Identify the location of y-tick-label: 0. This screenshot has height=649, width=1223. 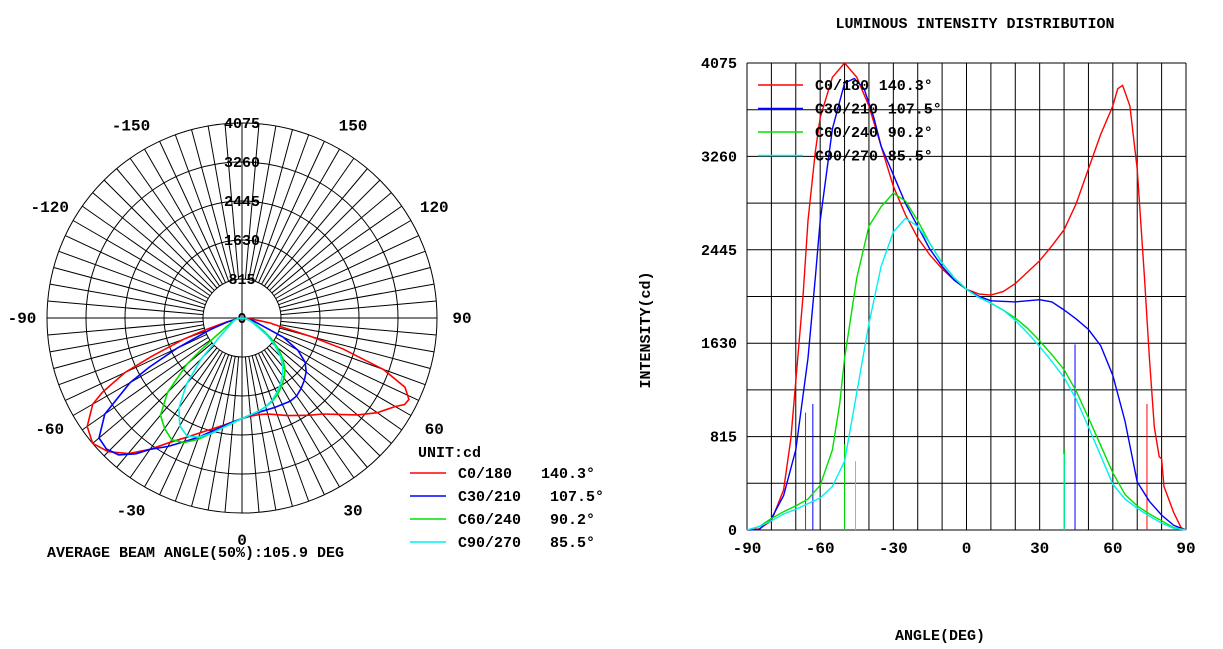
(732, 531).